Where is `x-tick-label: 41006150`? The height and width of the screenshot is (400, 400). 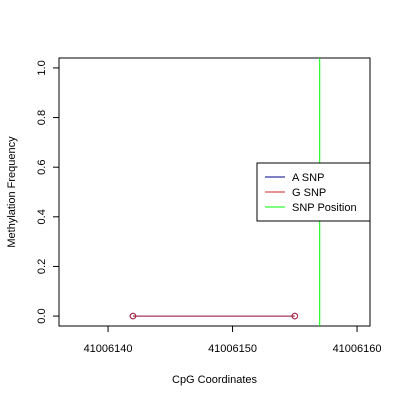 x-tick-label: 41006150 is located at coordinates (232, 349).